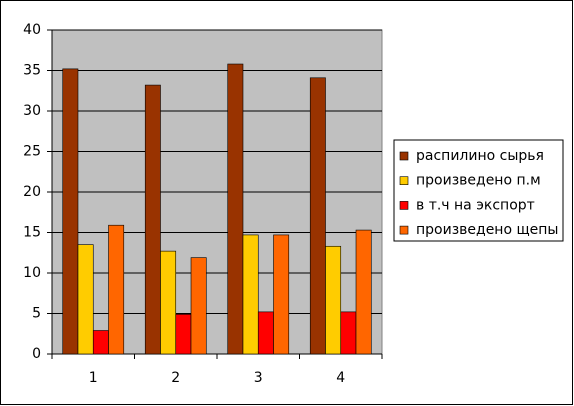  What do you see at coordinates (478, 181) in the screenshot?
I see `legend-label: произведено п.м` at bounding box center [478, 181].